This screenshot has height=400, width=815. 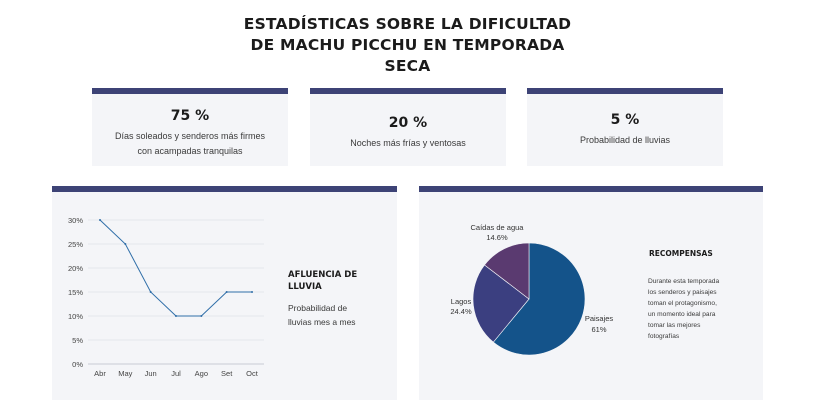 What do you see at coordinates (322, 322) in the screenshot?
I see `rain-desc-line-2: lluvias mes a mes` at bounding box center [322, 322].